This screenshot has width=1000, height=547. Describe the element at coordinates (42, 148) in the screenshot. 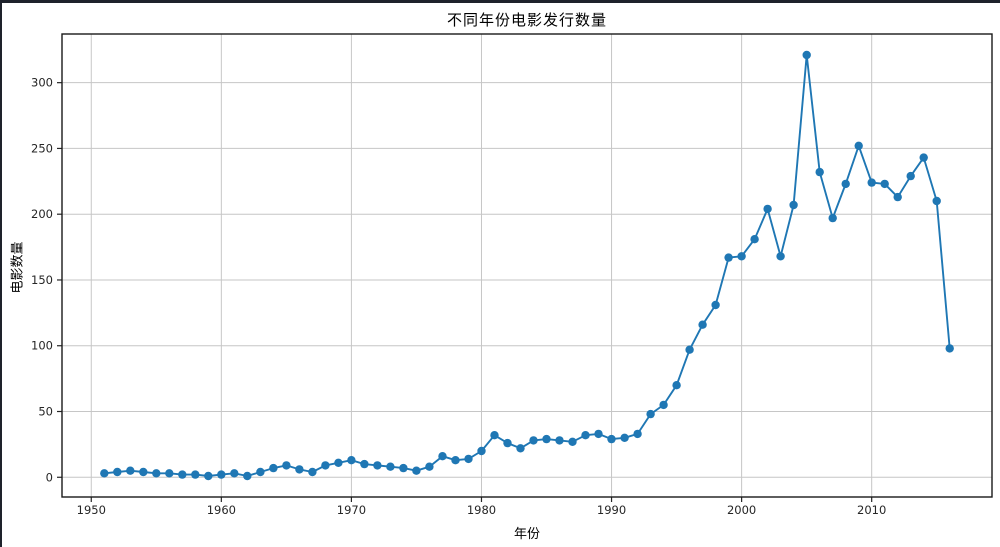

I see `y-tick-label: 250` at that location.